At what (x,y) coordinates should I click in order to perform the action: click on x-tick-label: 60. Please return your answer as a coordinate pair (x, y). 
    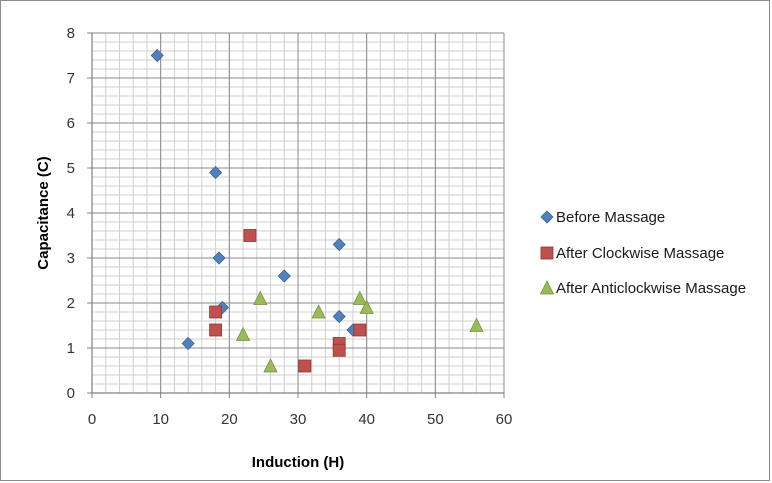
    Looking at the image, I should click on (504, 419).